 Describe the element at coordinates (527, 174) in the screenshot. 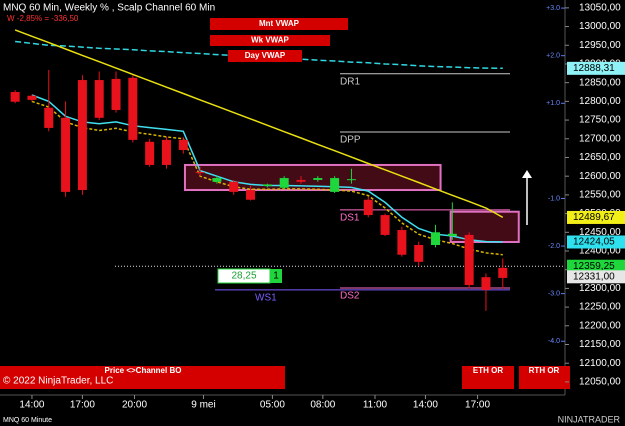

I see `arrow-head` at that location.